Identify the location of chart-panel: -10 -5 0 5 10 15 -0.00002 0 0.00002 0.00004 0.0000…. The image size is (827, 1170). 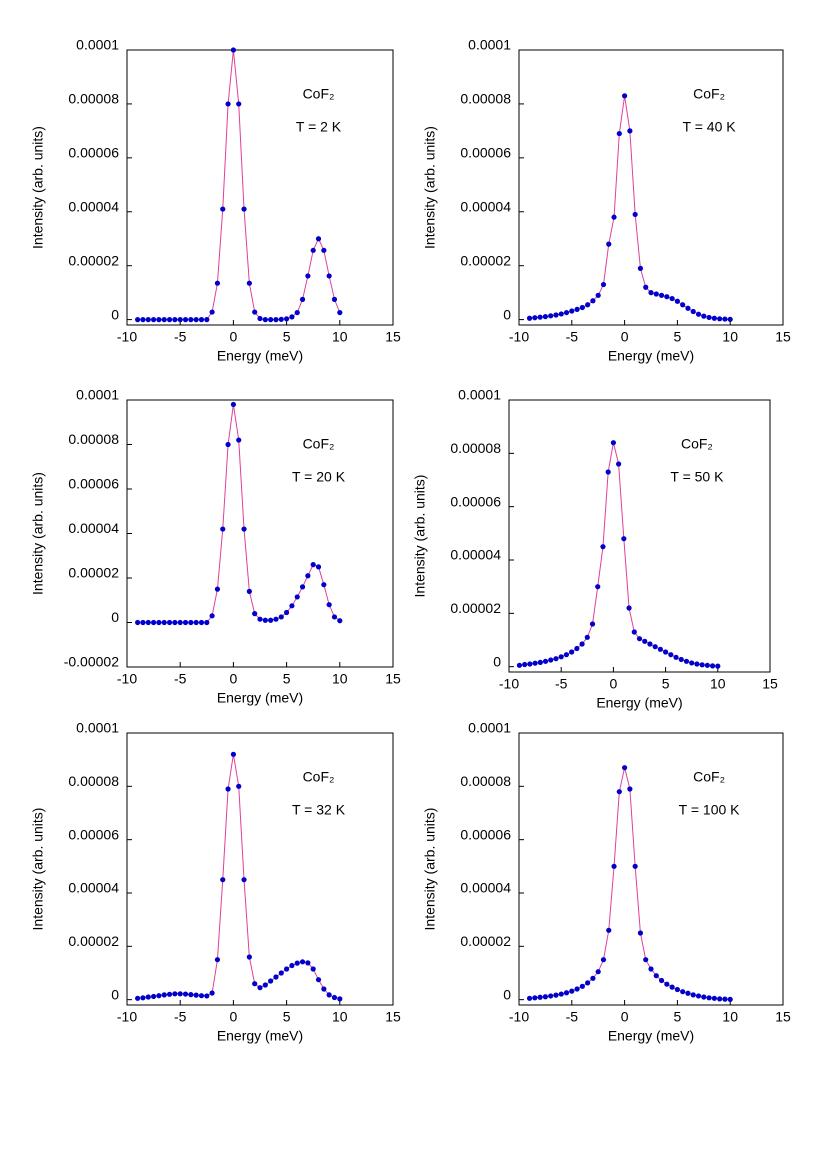
(215, 546).